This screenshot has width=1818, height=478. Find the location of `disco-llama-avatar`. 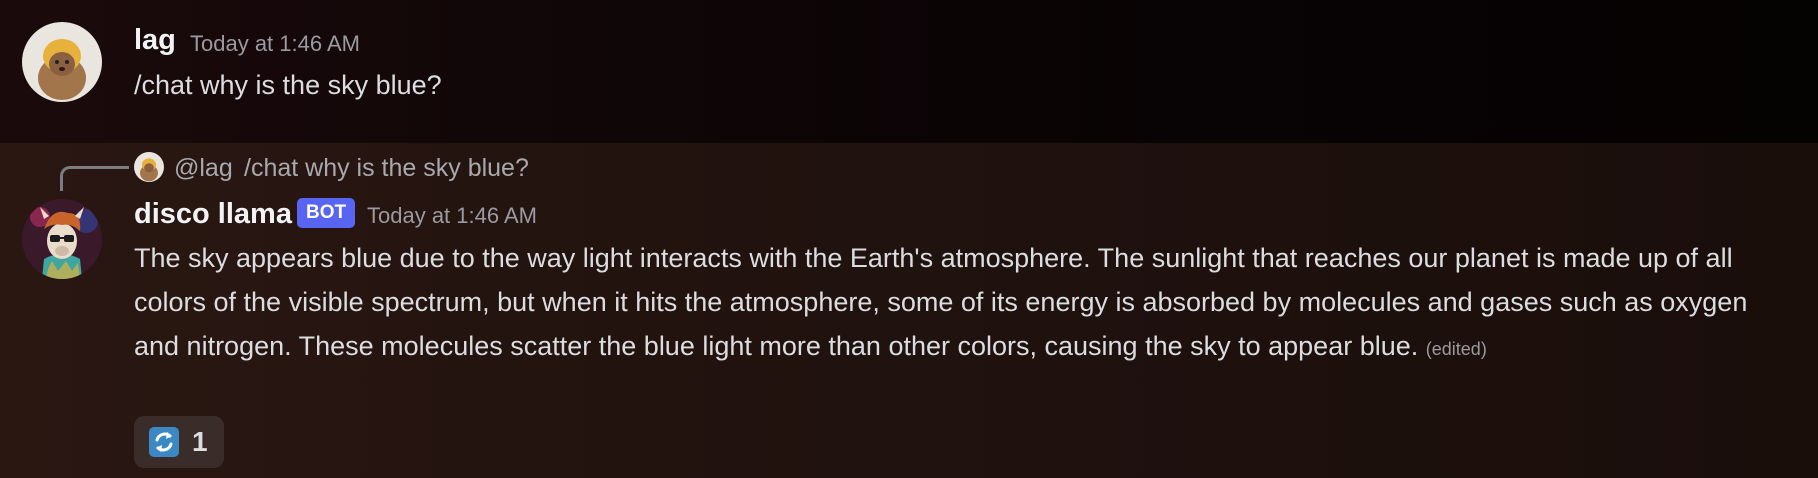

disco-llama-avatar is located at coordinates (62, 239).